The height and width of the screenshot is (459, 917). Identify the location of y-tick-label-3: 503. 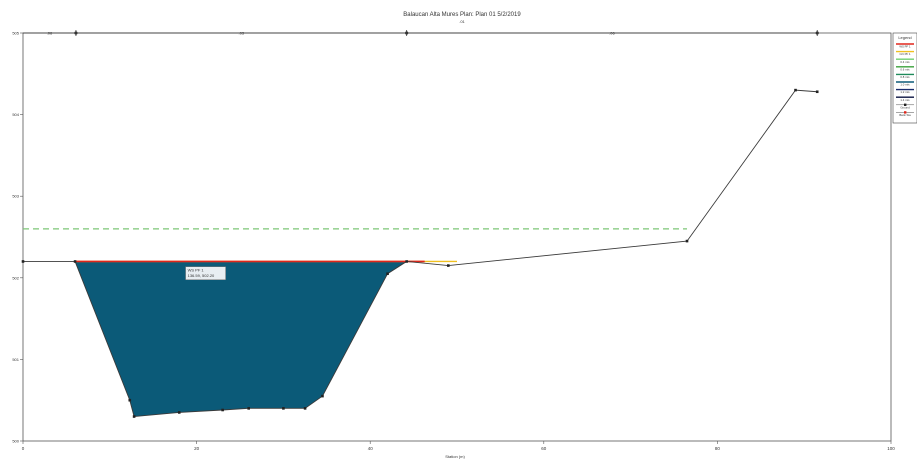
(15, 196).